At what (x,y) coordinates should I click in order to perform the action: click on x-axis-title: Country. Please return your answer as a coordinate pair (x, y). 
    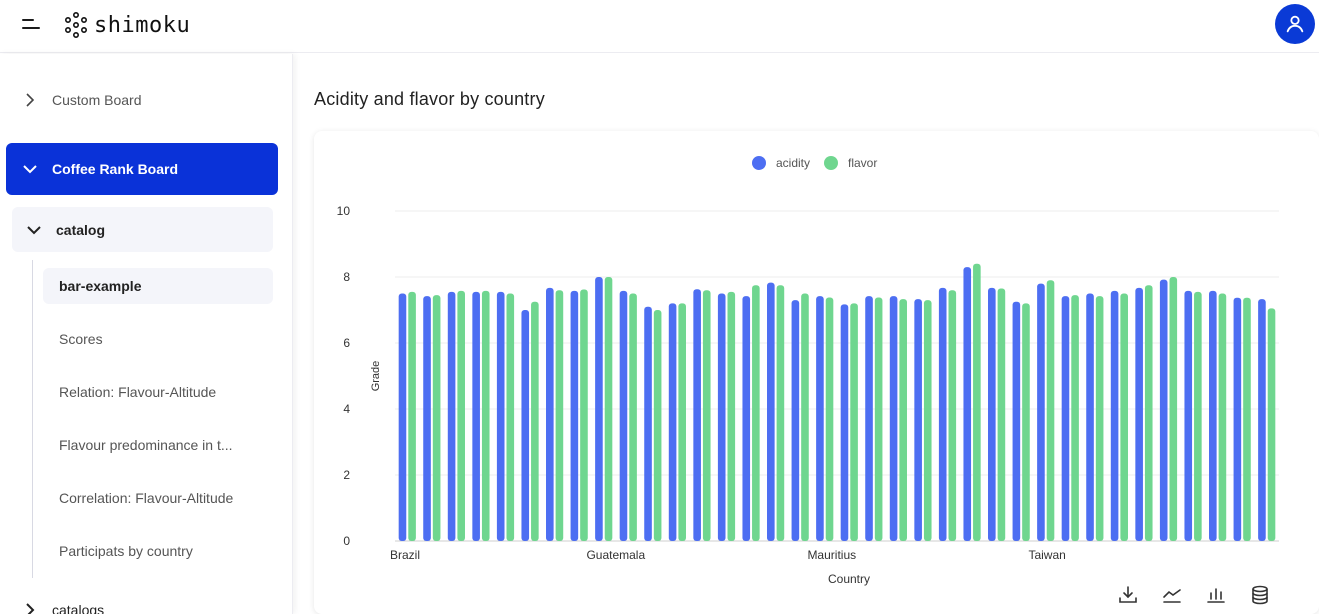
    Looking at the image, I should click on (849, 579).